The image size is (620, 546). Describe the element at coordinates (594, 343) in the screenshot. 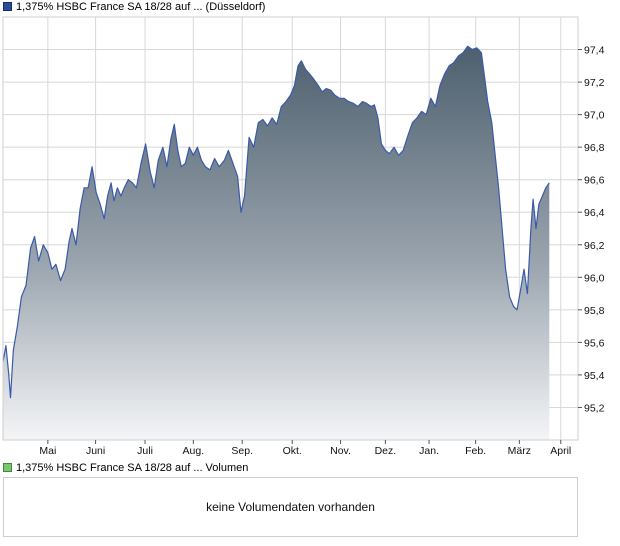

I see `y-tick-label: 95,6` at that location.